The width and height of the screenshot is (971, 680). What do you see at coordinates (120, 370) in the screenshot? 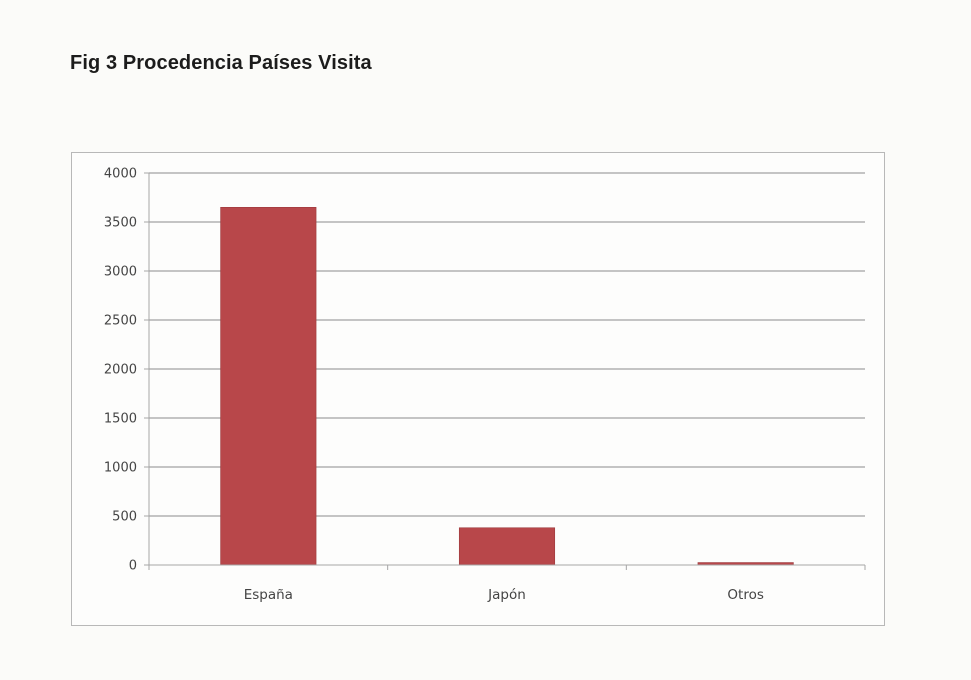
I see `y-tick-label: 2000` at bounding box center [120, 370].